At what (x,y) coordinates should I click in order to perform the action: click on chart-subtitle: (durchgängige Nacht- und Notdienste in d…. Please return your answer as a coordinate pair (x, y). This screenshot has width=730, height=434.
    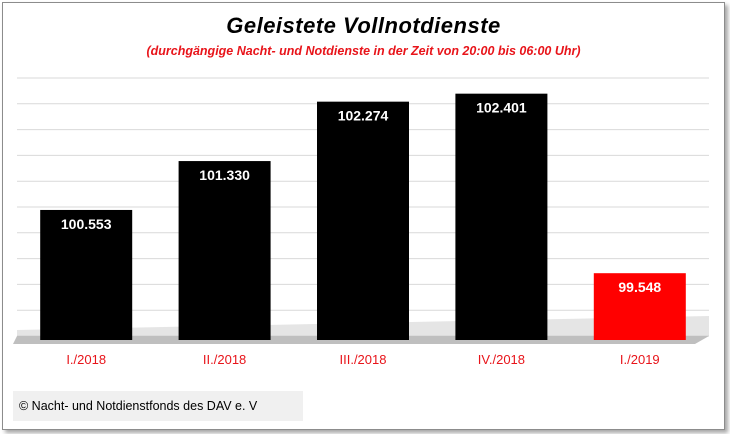
    Looking at the image, I should click on (363, 51).